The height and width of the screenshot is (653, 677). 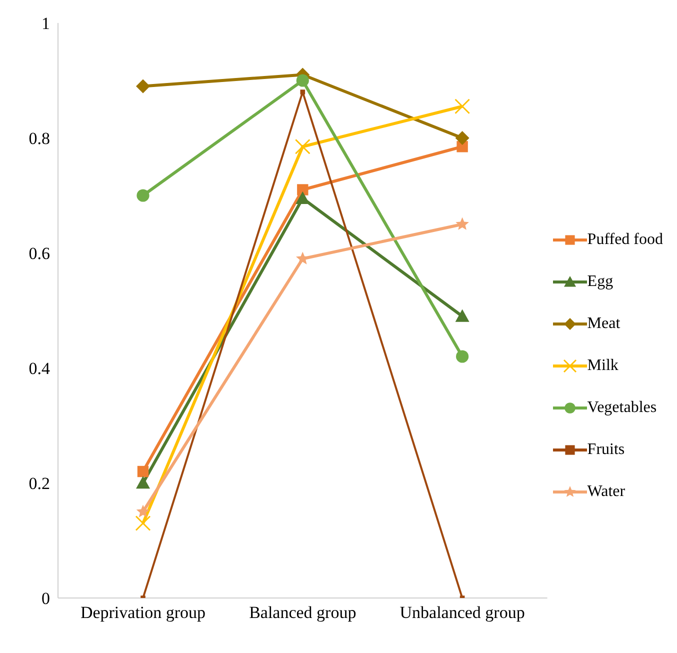 I want to click on legend-label: Milk, so click(x=602, y=365).